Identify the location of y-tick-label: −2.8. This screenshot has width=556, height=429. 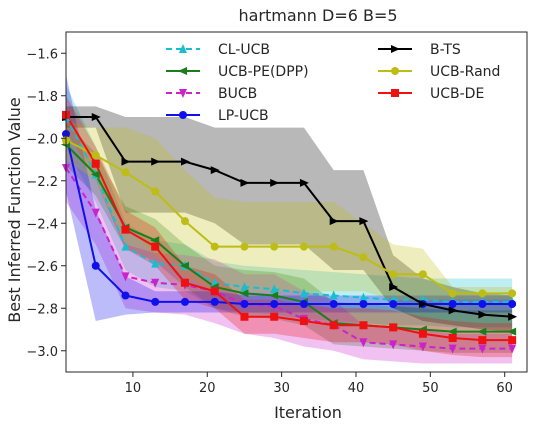
(42, 309).